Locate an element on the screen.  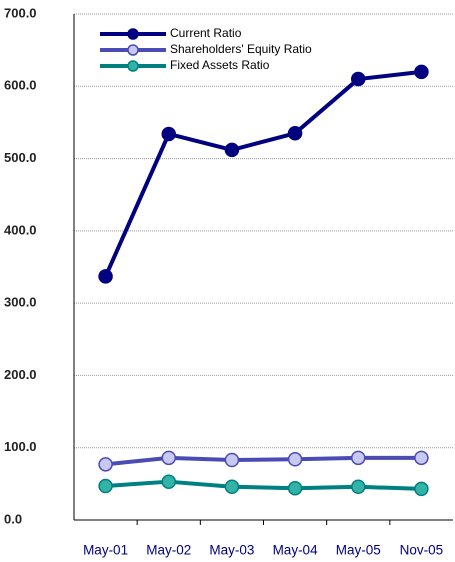
legend-label: Current Ratio is located at coordinates (206, 33).